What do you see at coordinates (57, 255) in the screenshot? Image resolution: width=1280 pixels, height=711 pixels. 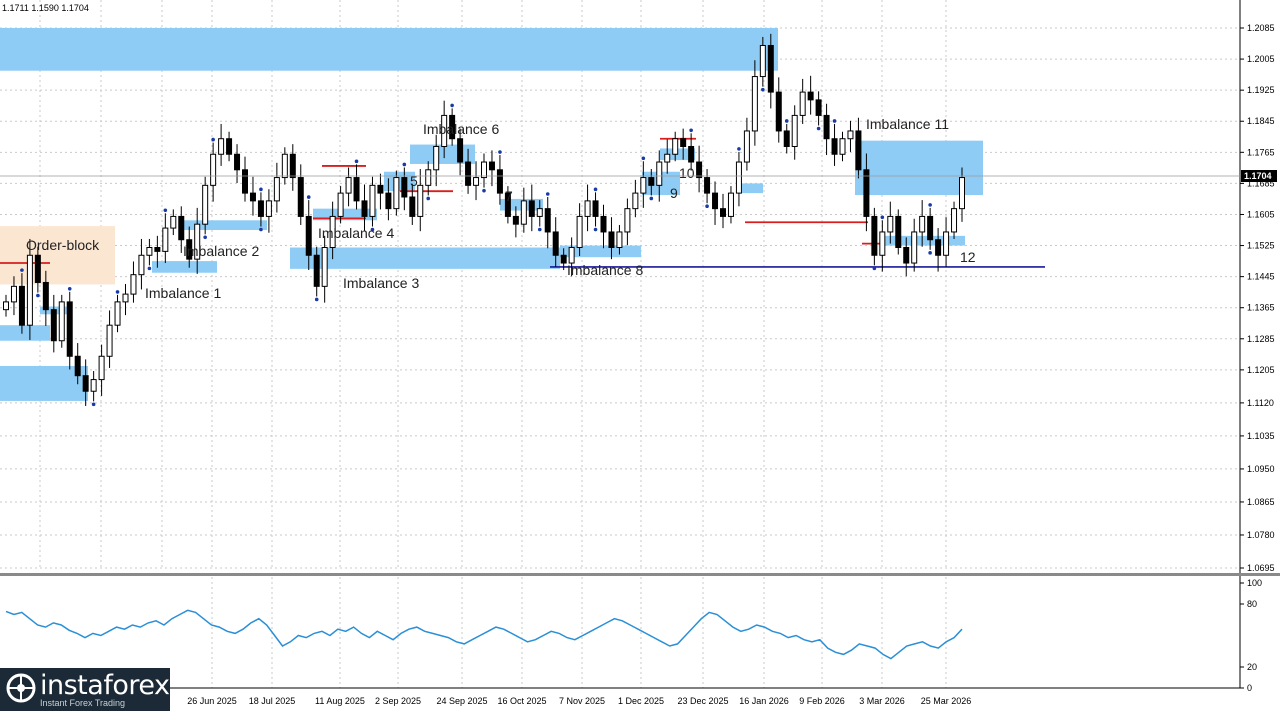 I see `zone-order-block` at bounding box center [57, 255].